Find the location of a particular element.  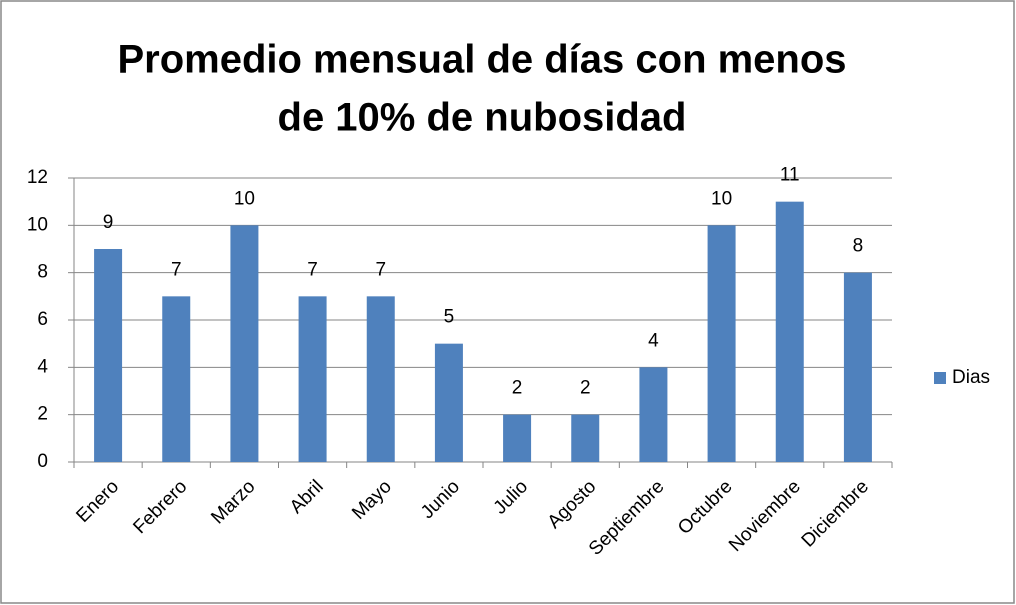

y-tick-label: 10 is located at coordinates (37, 224).